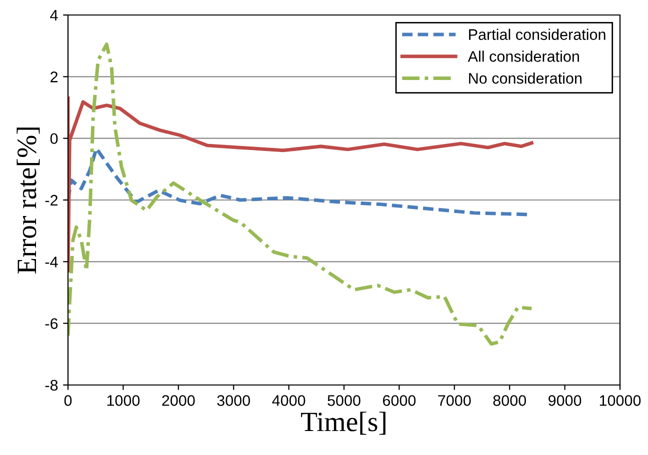 This screenshot has width=648, height=455. What do you see at coordinates (289, 400) in the screenshot?
I see `x-tick-label: 4000` at bounding box center [289, 400].